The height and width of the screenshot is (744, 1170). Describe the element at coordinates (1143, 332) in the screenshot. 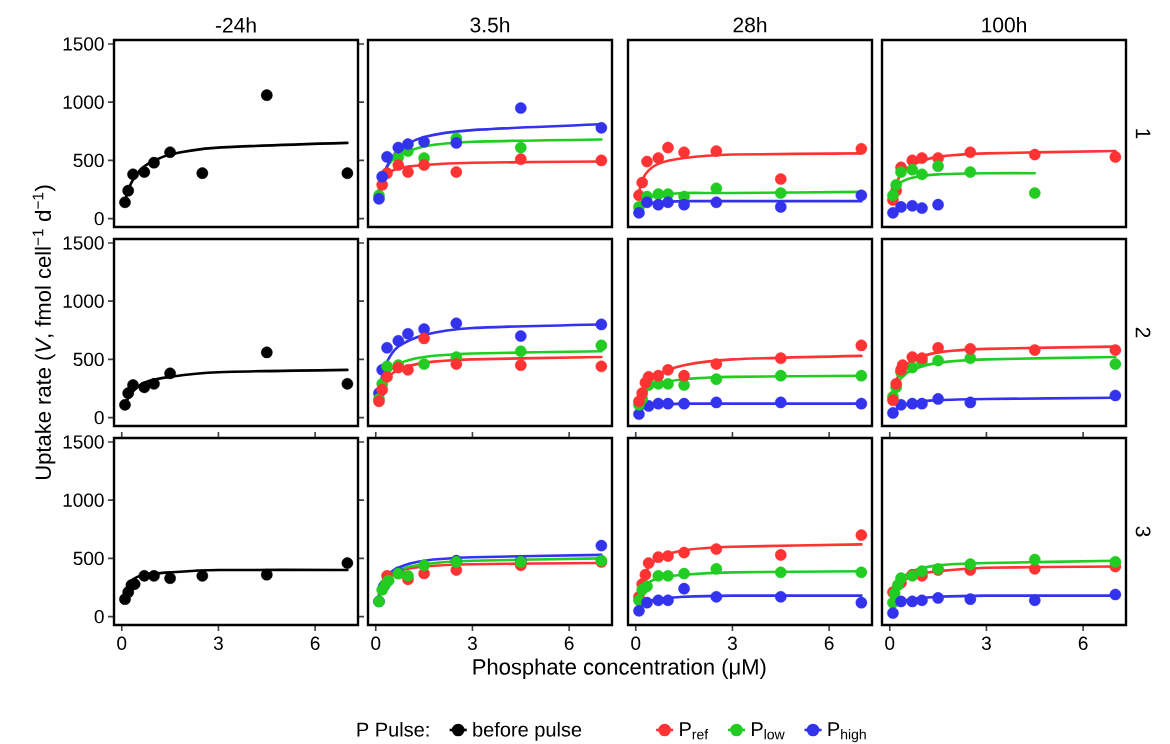

I see `y2-axis-title: 2` at that location.